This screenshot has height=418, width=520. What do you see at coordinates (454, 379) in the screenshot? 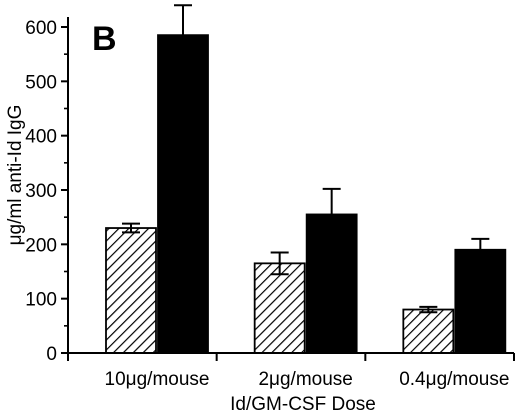
I see `x-category-label-2: 0.4μg/mouse` at bounding box center [454, 379].